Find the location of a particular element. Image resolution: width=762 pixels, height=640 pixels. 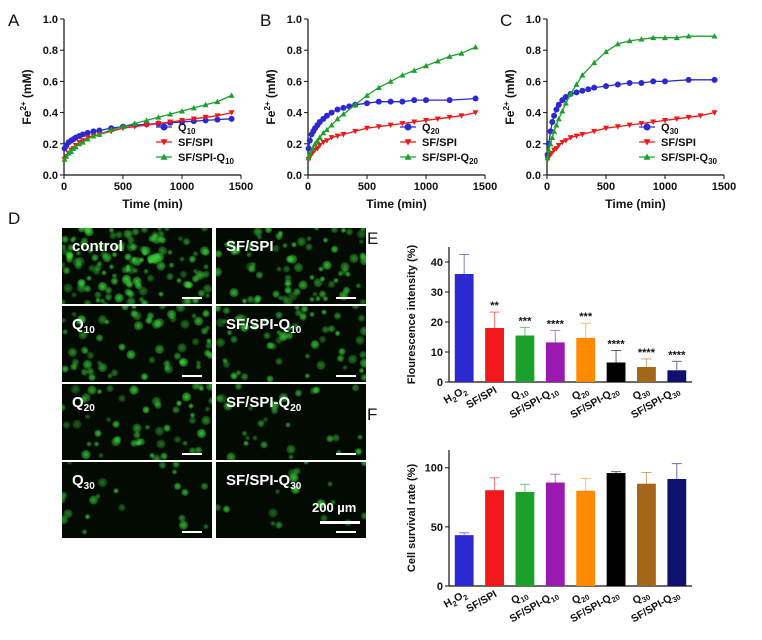

panel-letter-F: F is located at coordinates (372, 414).